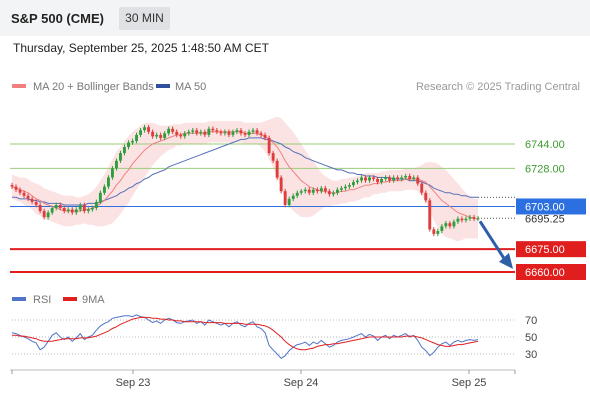 This screenshot has width=590, height=400. What do you see at coordinates (492, 240) in the screenshot?
I see `forecast-arrow-shaft` at bounding box center [492, 240].